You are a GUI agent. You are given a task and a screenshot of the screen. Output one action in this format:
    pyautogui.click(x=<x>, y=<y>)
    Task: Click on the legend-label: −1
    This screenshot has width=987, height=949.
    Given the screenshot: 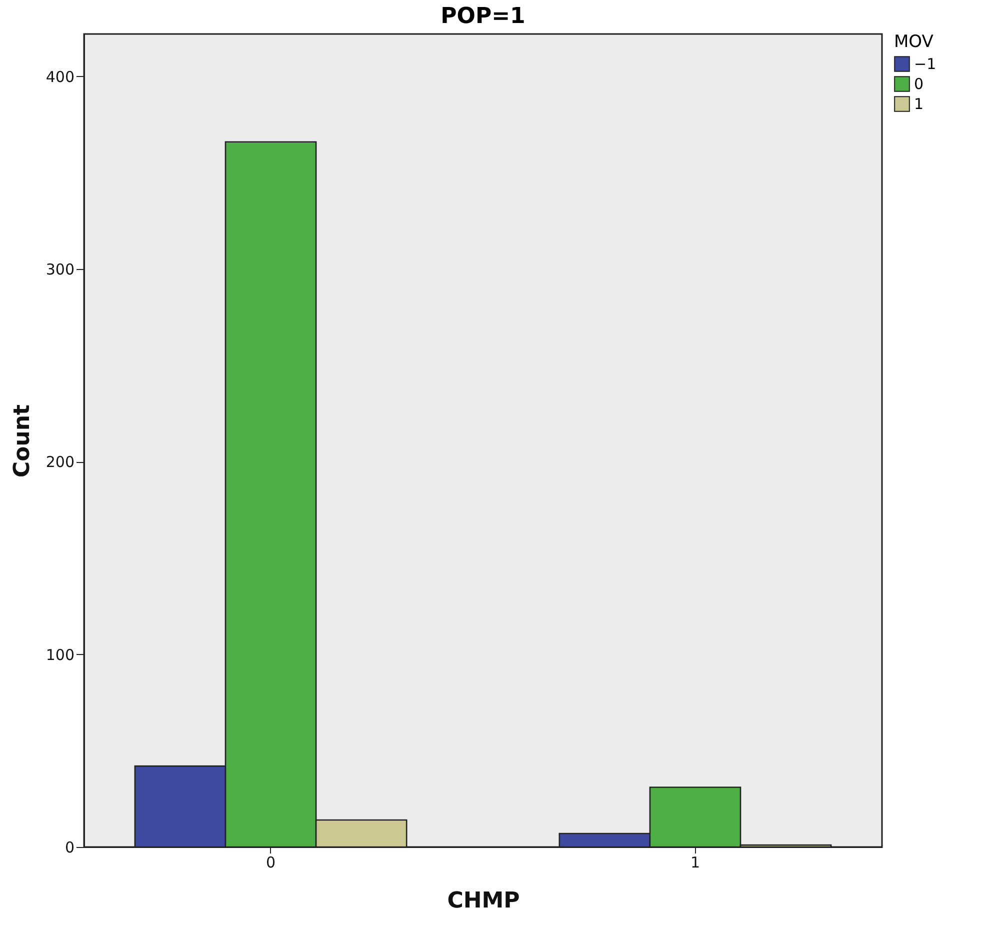 What is the action you would take?
    pyautogui.click(x=925, y=64)
    